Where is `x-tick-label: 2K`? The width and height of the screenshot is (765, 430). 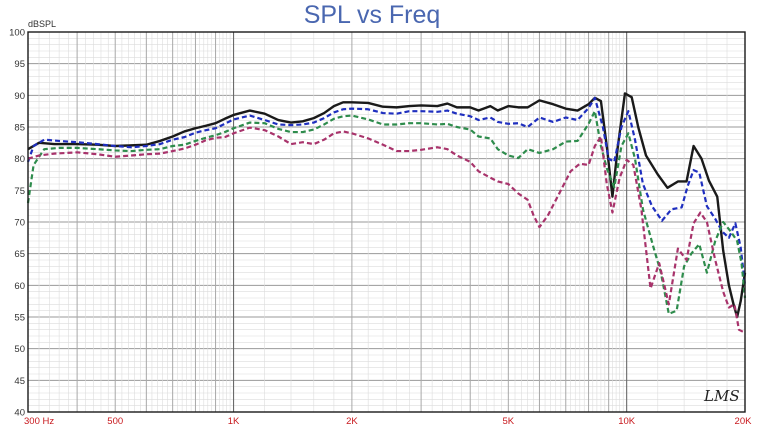 x-tick-label: 2K is located at coordinates (352, 421).